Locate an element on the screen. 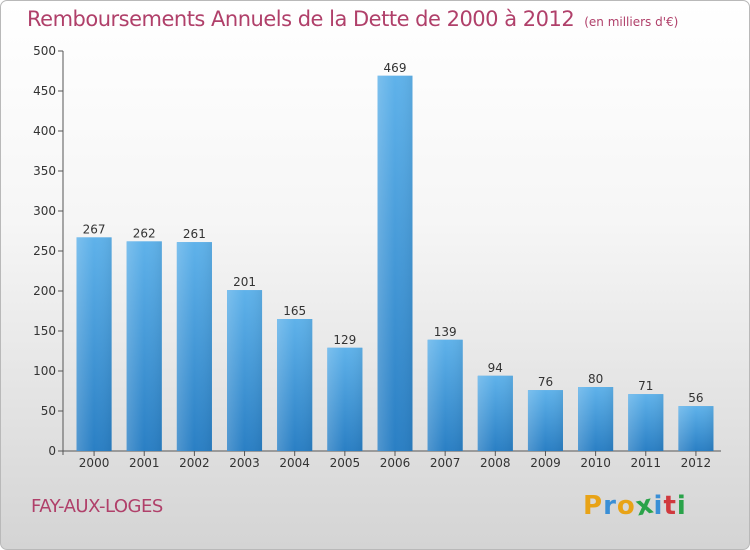  x-tick-label: 2001 is located at coordinates (144, 463).